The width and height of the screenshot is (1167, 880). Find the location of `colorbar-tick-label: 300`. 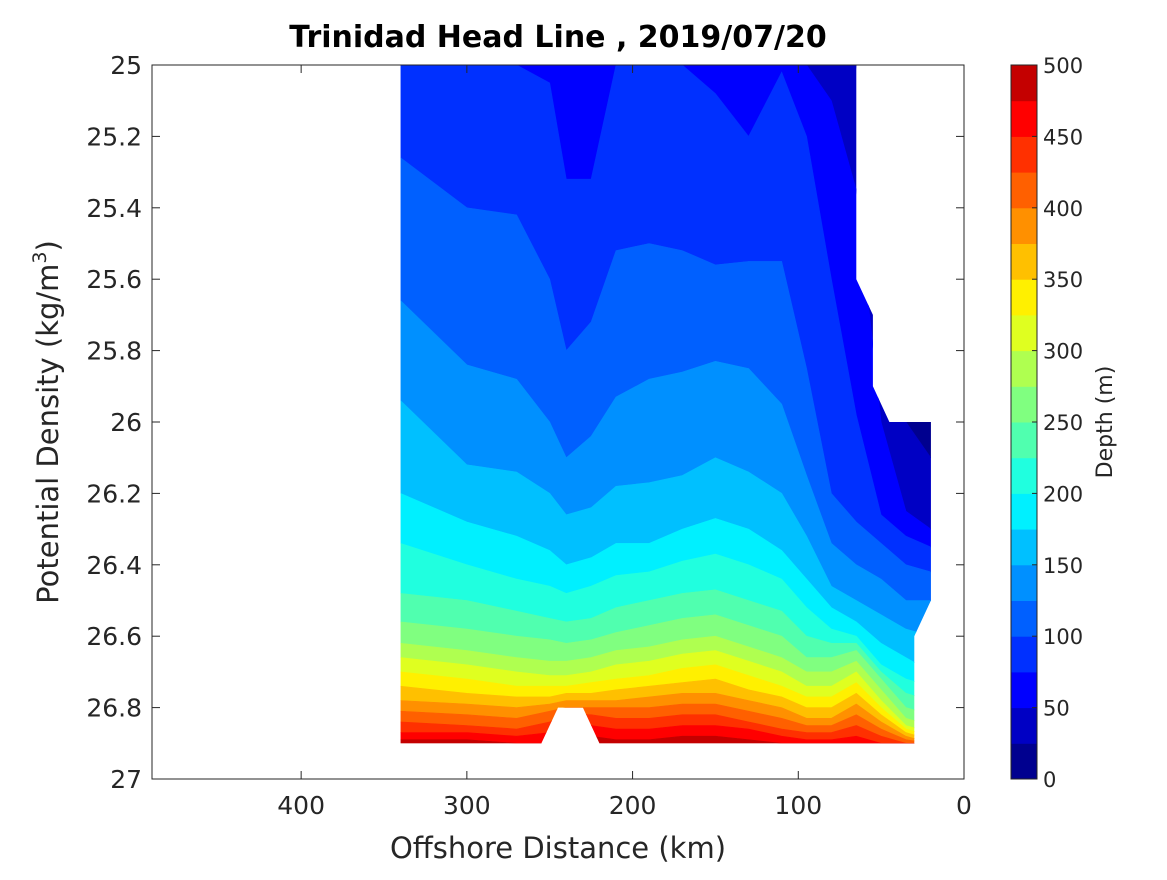

colorbar-tick-label: 300 is located at coordinates (1063, 352).